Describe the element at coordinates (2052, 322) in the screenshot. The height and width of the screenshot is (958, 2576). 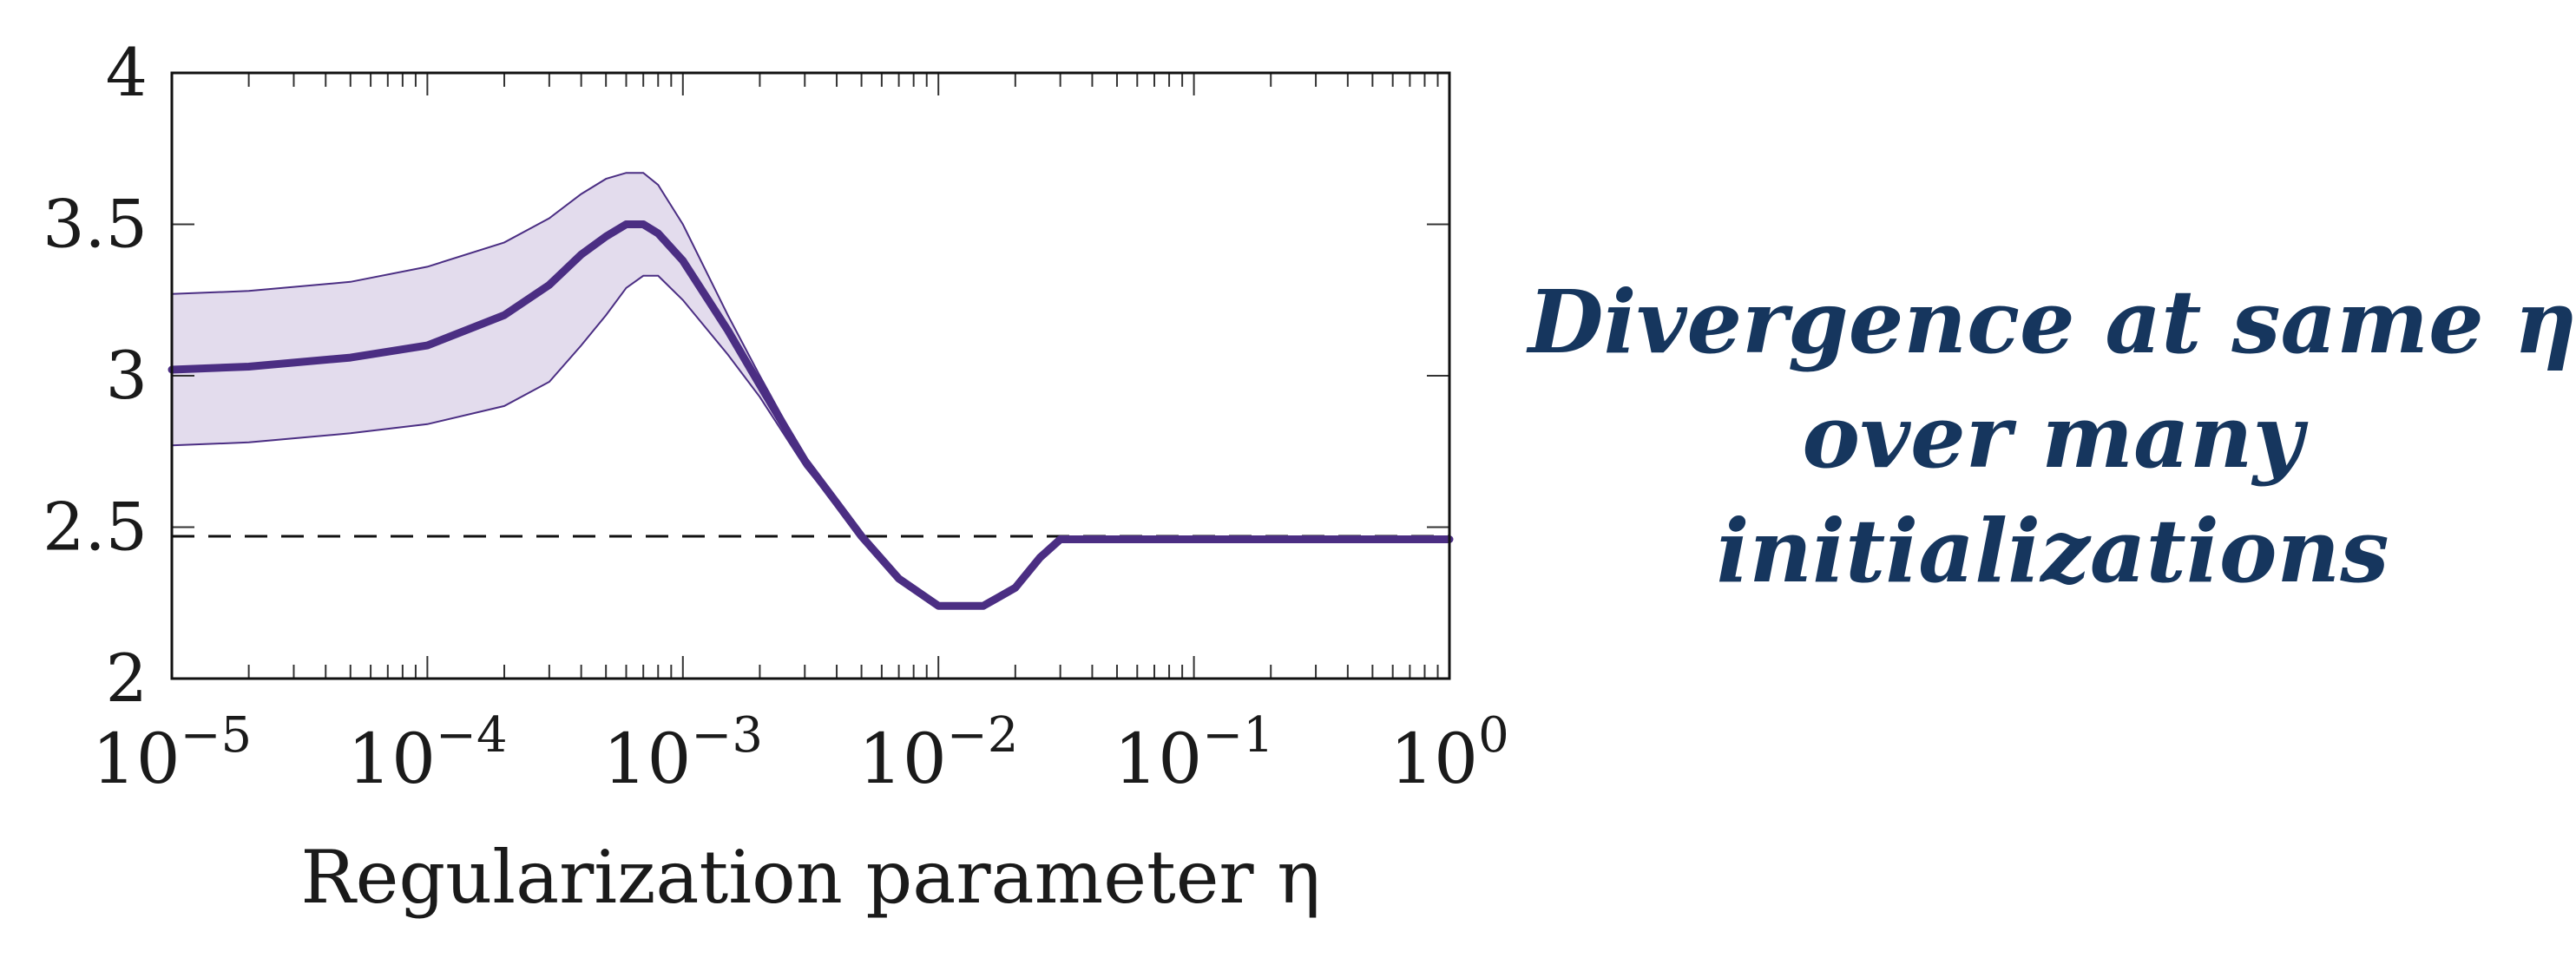
I see `annotation-line-1: Divergence at same η` at that location.